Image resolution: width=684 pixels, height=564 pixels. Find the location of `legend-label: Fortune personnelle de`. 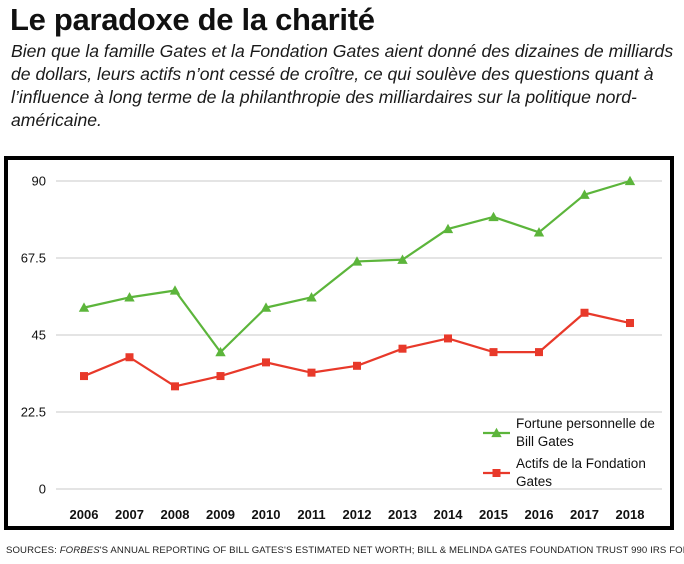

legend-label: Fortune personnelle de is located at coordinates (585, 423).